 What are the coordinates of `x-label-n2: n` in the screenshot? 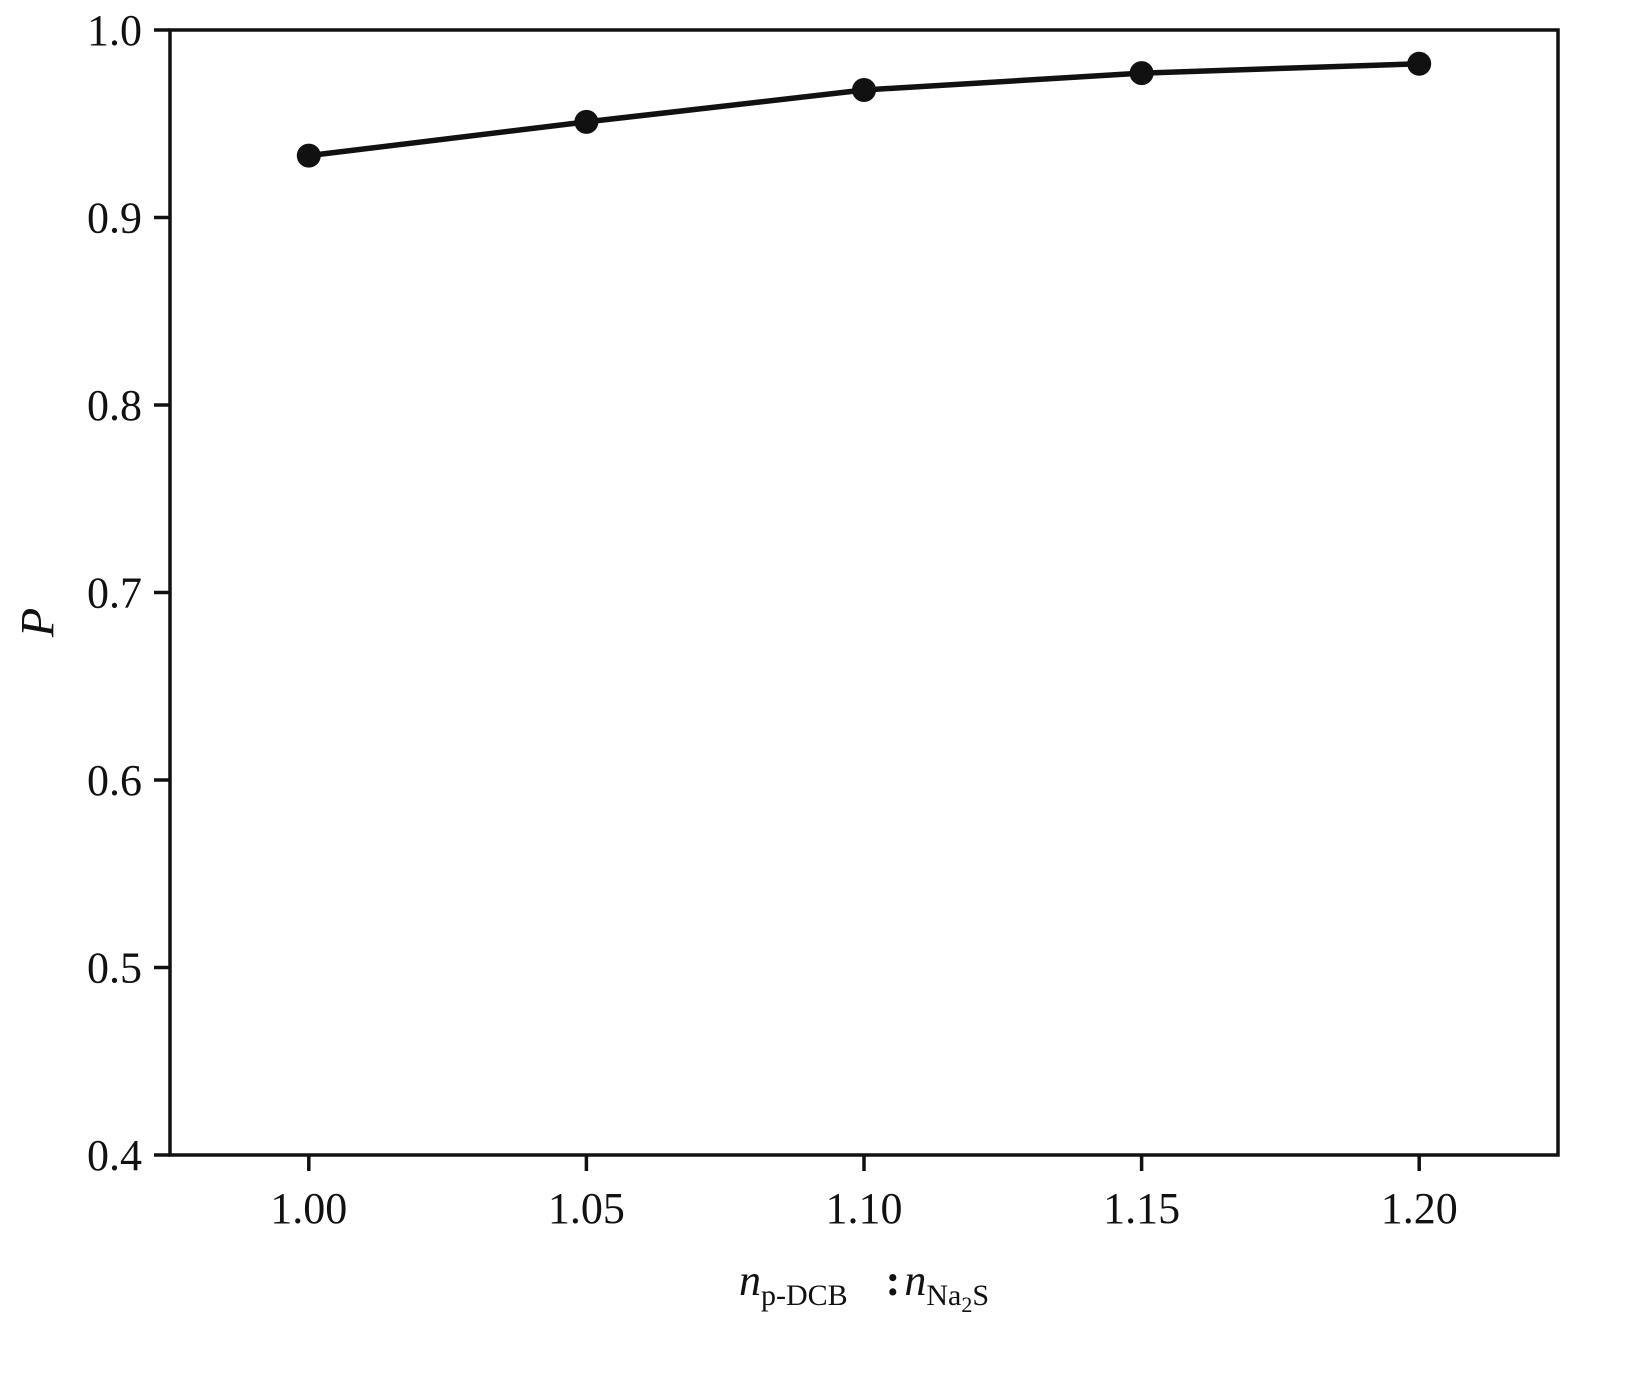 It's located at (915, 1280).